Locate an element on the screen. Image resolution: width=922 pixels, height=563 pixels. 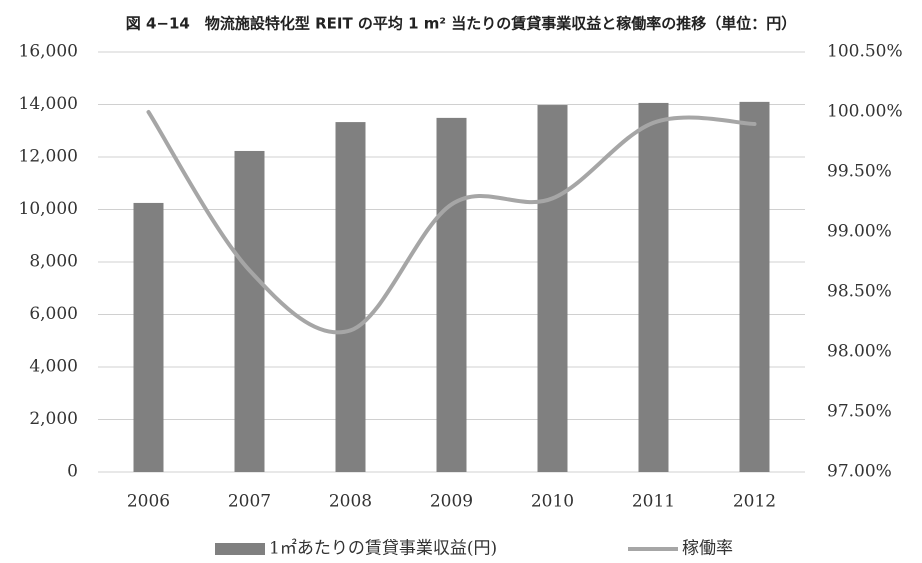
y-tick-label: 10,000 is located at coordinates (48, 209).